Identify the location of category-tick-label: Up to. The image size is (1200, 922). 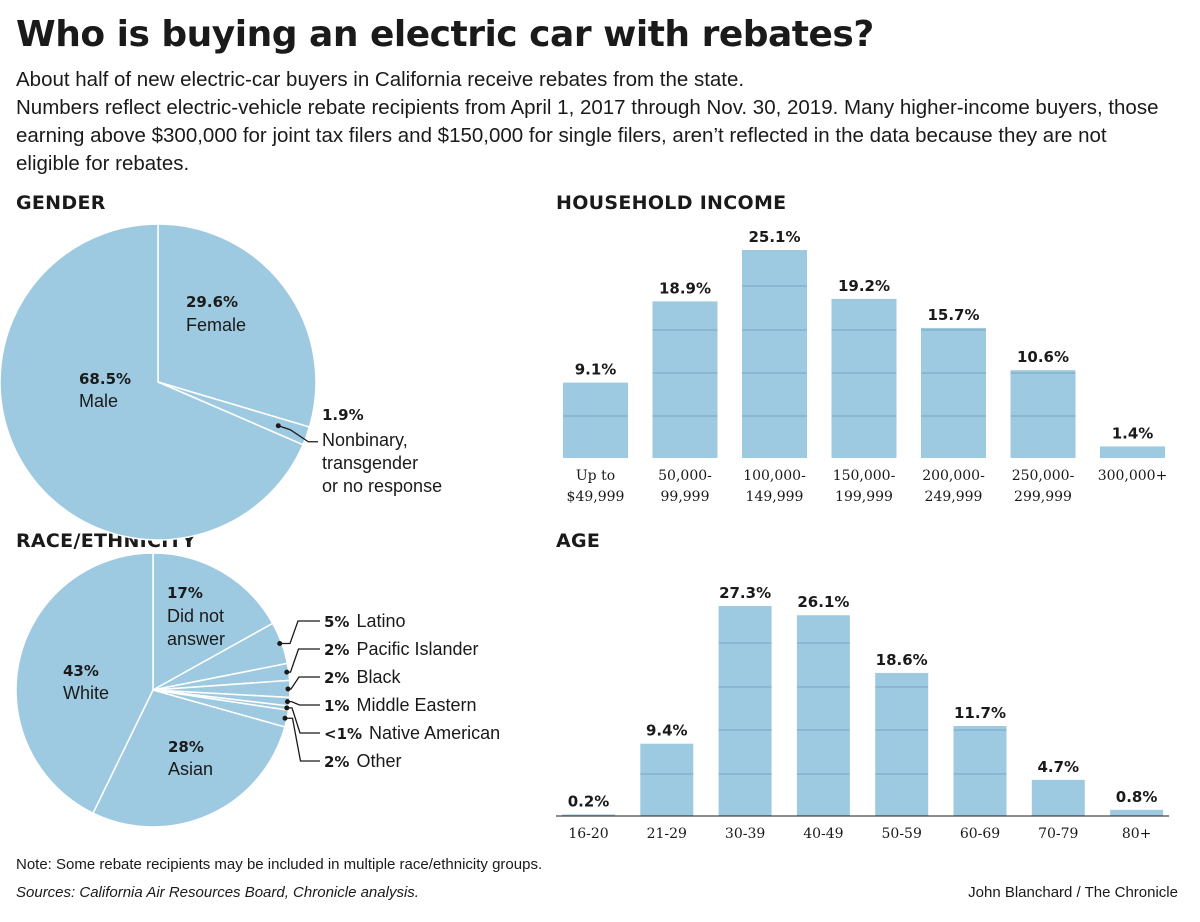
(595, 476).